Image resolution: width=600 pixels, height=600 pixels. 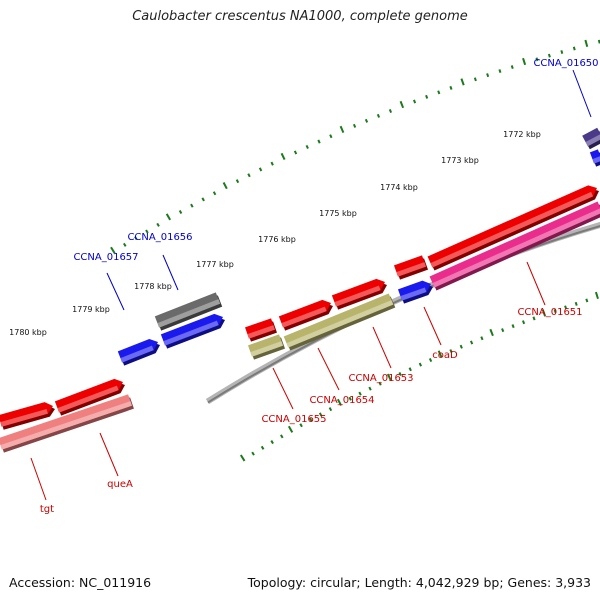 What do you see at coordinates (90, 397) in the screenshot?
I see `gene-quea` at bounding box center [90, 397].